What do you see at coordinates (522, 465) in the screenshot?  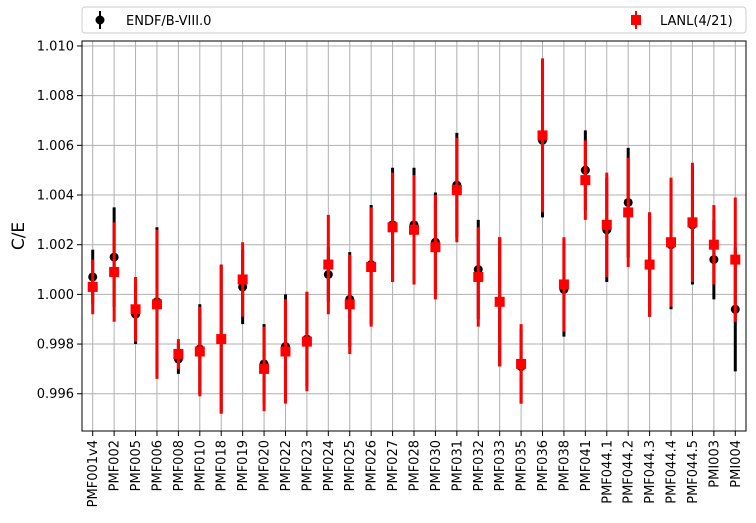 I see `x-tick-label: PMF035` at bounding box center [522, 465].